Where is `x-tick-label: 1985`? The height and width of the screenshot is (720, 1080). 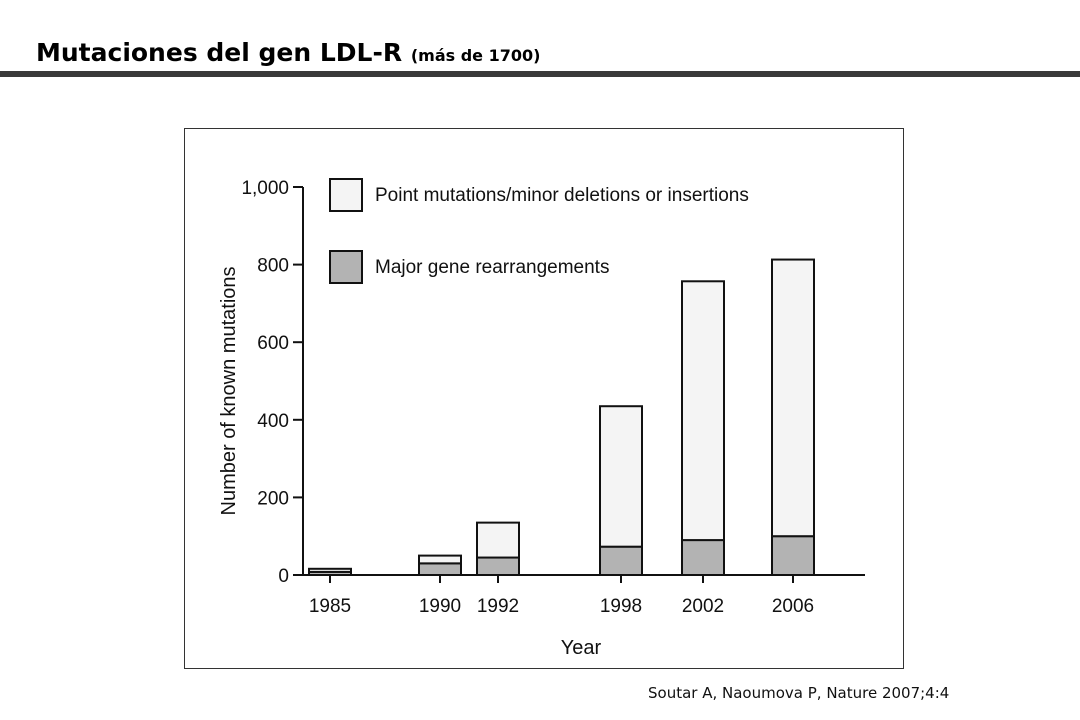 x-tick-label: 1985 is located at coordinates (330, 606).